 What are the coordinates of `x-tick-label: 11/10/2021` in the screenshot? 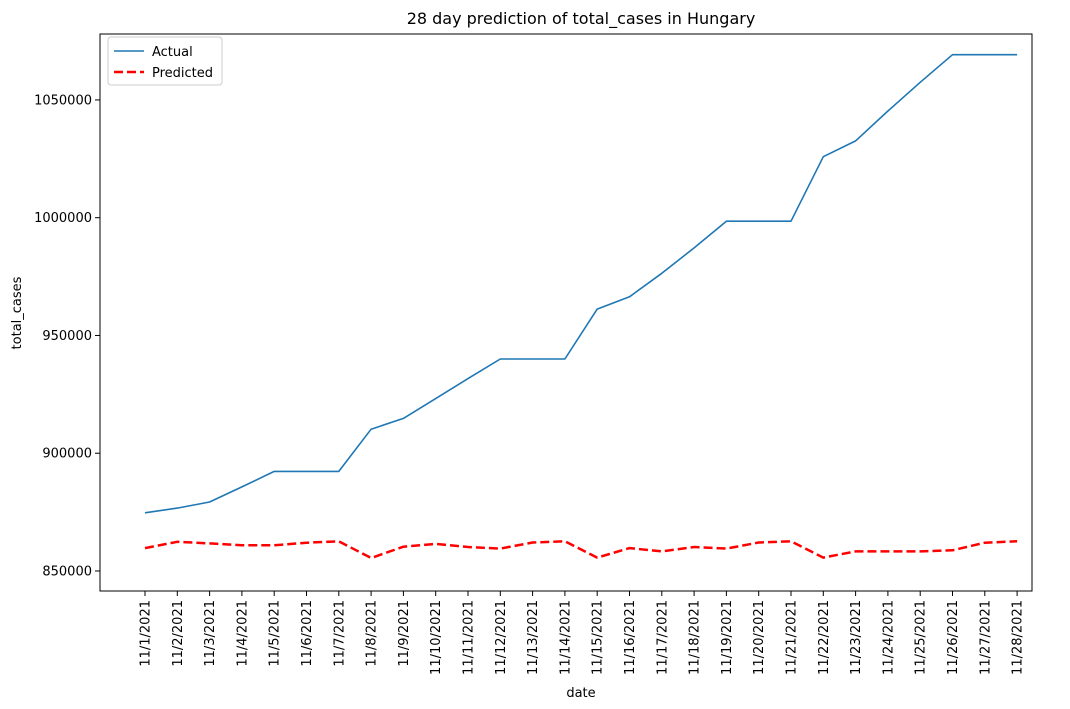 It's located at (436, 637).